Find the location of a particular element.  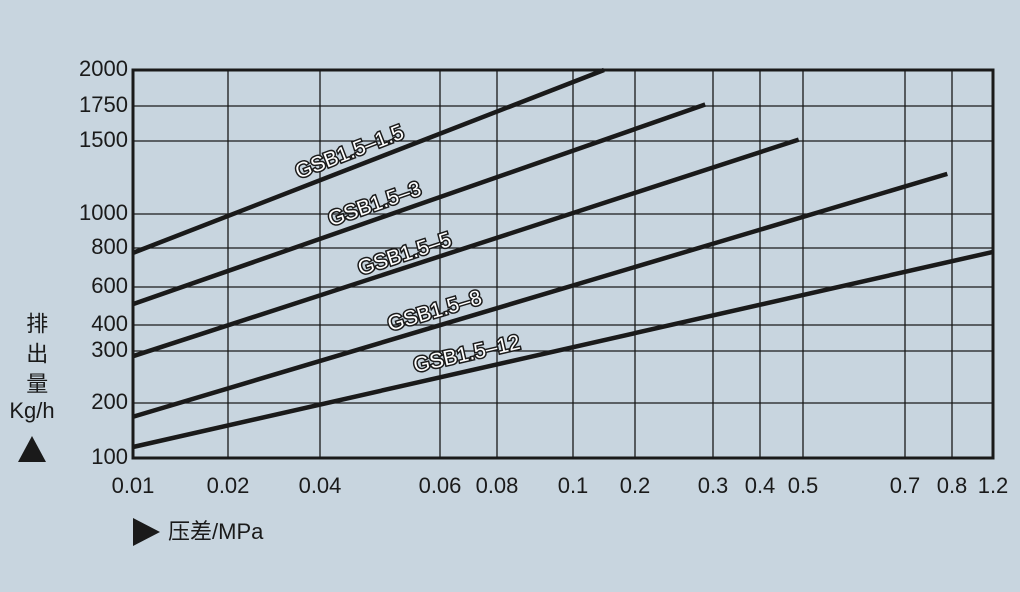

x-arrow is located at coordinates (146, 532).